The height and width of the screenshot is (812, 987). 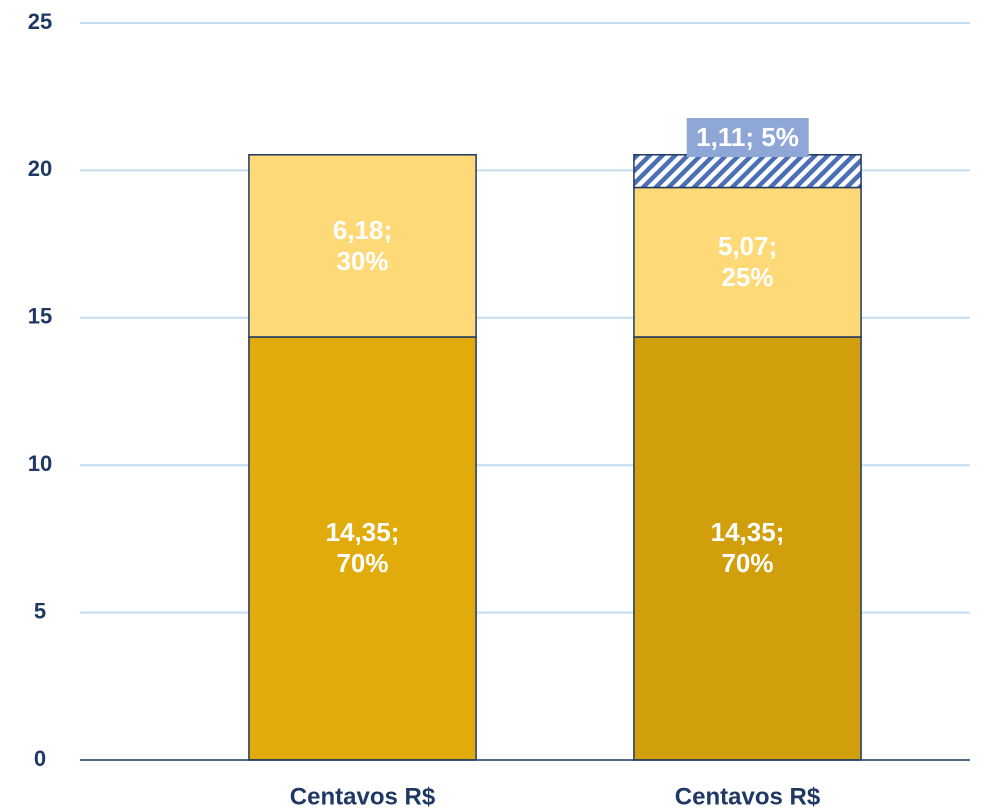 I want to click on value-label: 1,11; 5%, so click(x=747, y=137).